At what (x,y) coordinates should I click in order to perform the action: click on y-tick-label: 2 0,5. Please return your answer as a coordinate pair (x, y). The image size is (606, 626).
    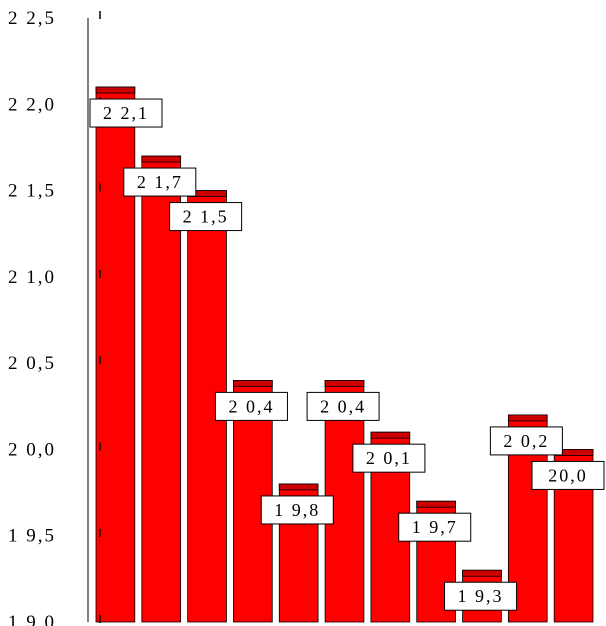
    Looking at the image, I should click on (32, 363).